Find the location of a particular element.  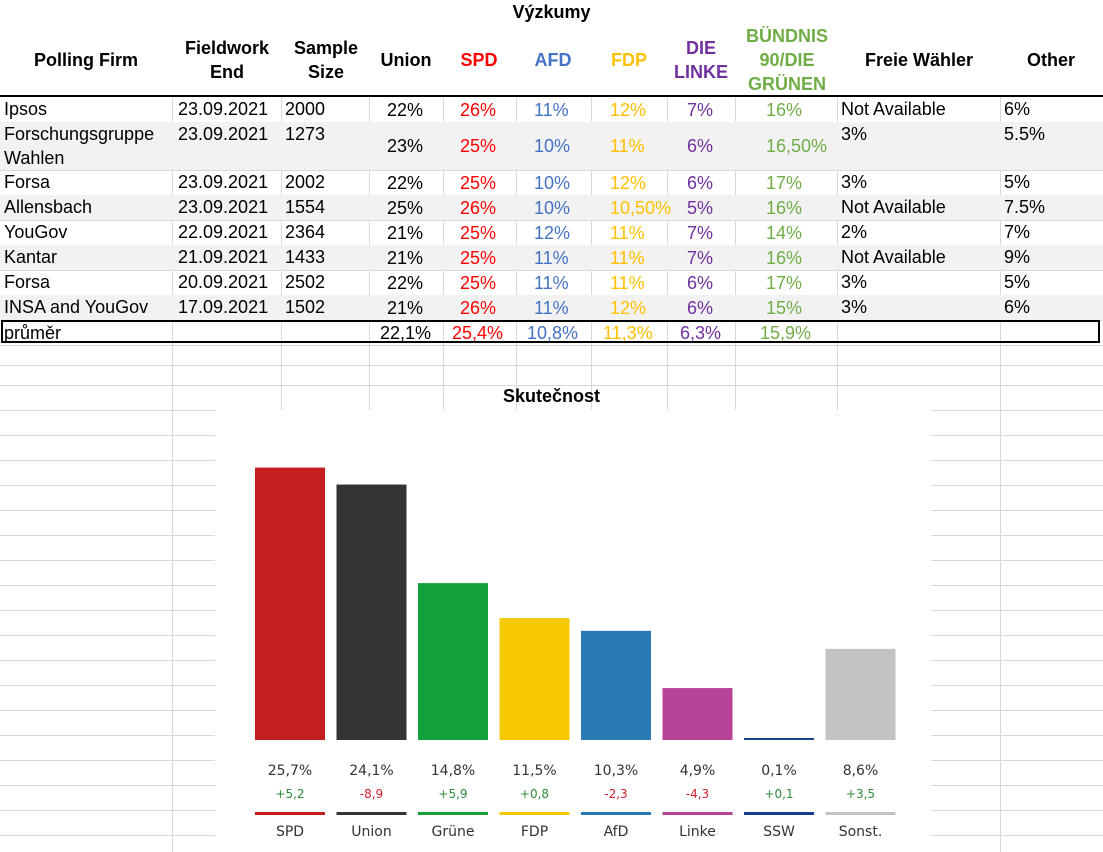

average-spd: 25,4% is located at coordinates (478, 333).